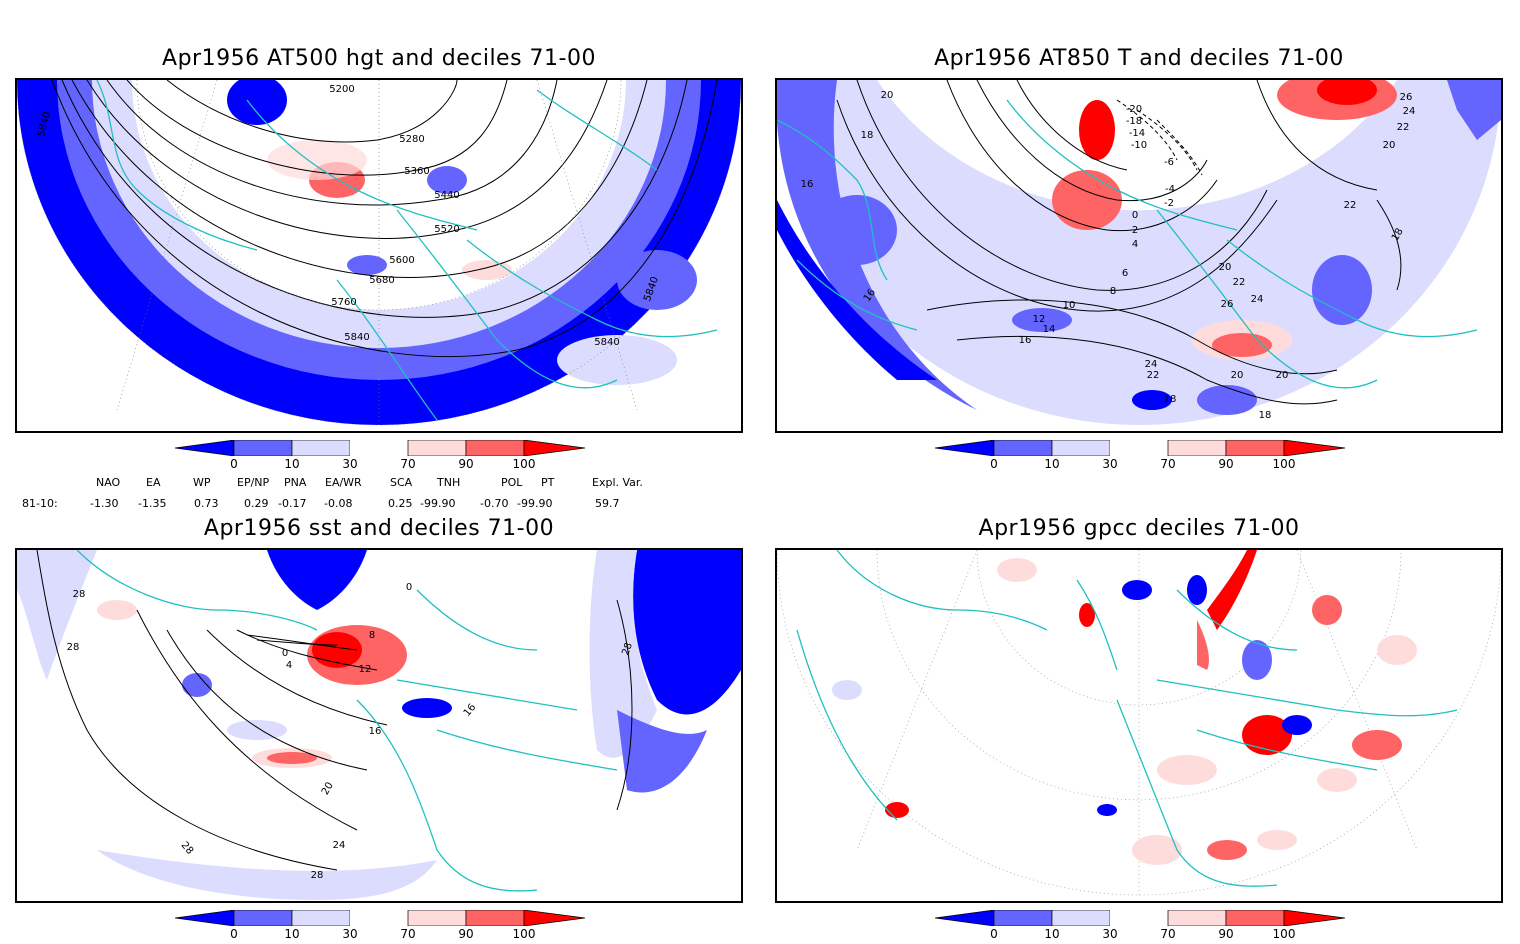 The image size is (1520, 944). Describe the element at coordinates (401, 482) in the screenshot. I see `index-header: SCA` at that location.